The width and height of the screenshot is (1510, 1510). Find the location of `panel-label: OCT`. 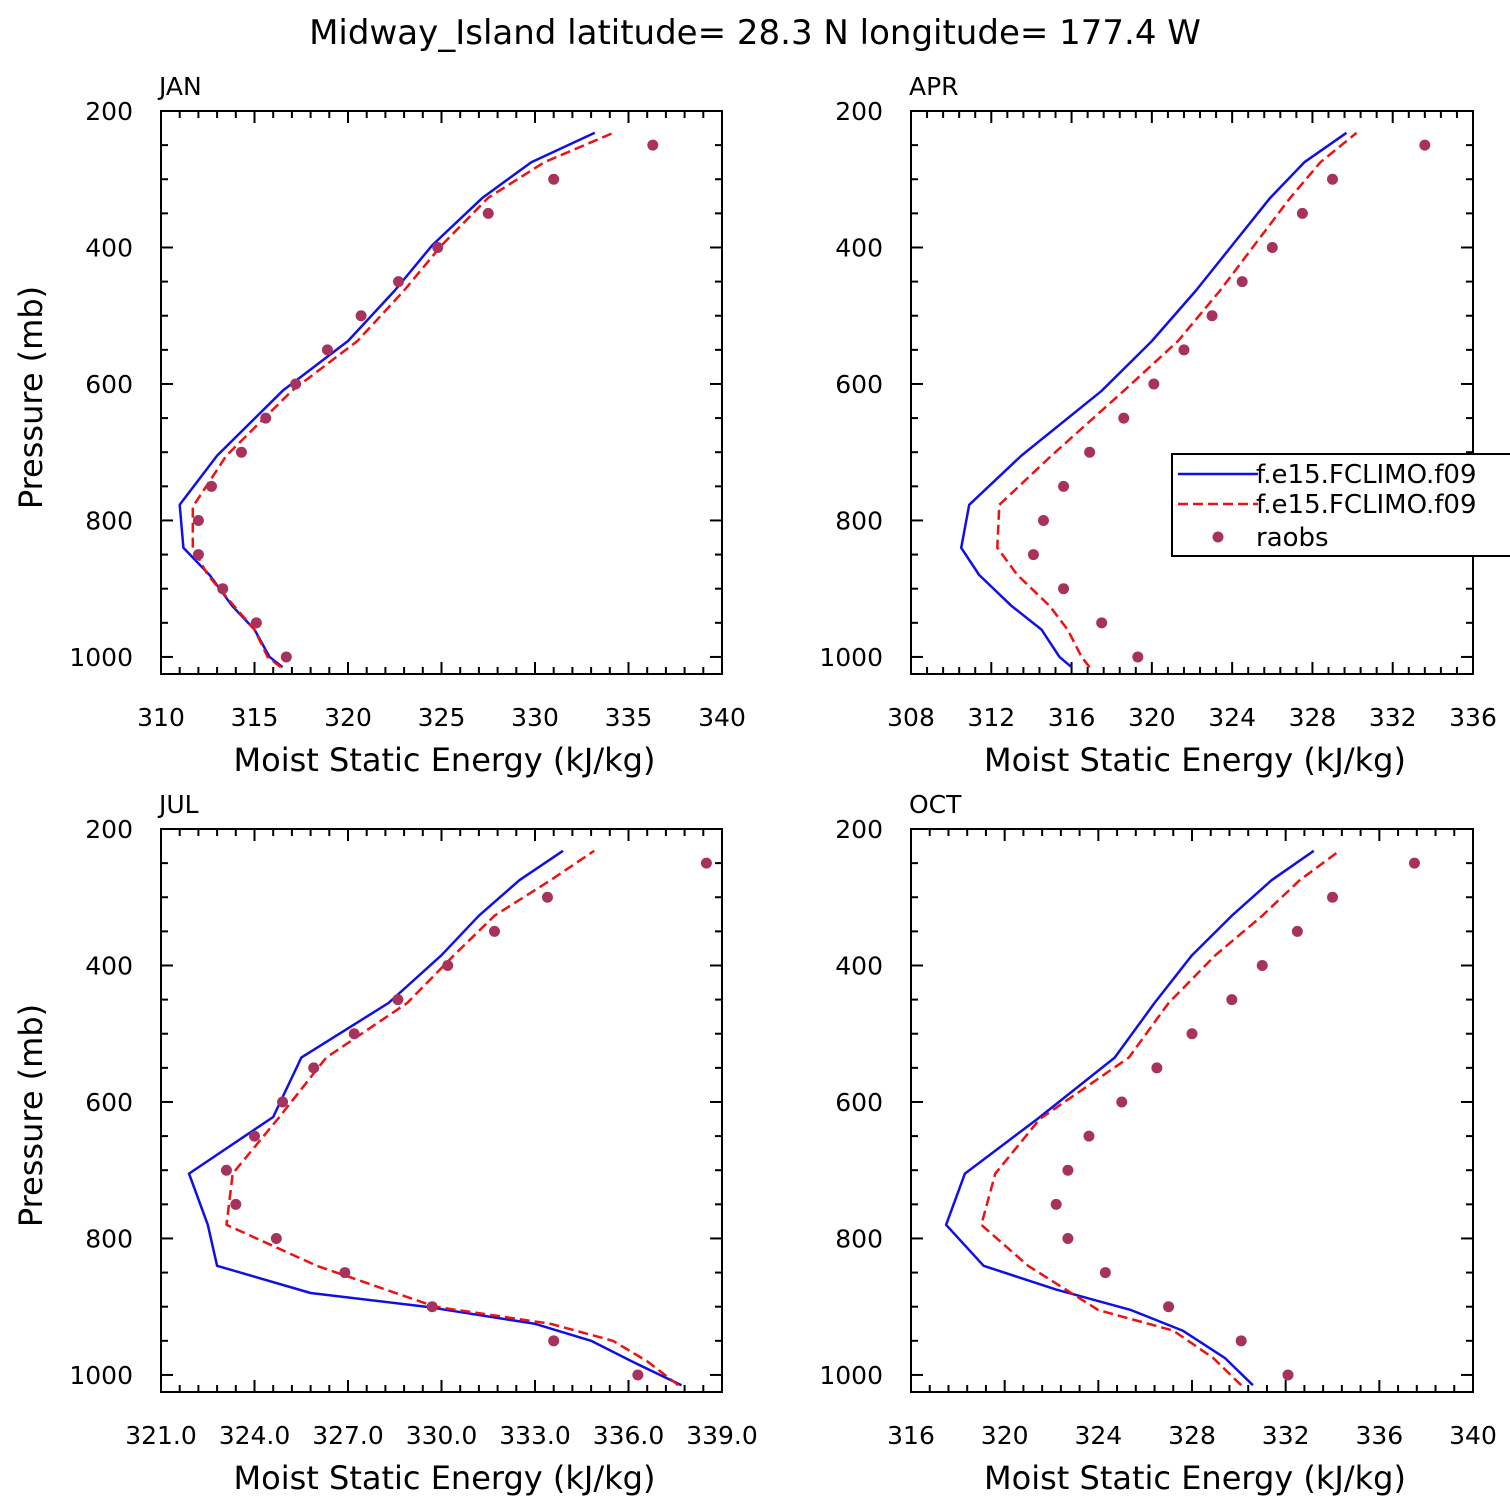

panel-label: OCT is located at coordinates (935, 804).